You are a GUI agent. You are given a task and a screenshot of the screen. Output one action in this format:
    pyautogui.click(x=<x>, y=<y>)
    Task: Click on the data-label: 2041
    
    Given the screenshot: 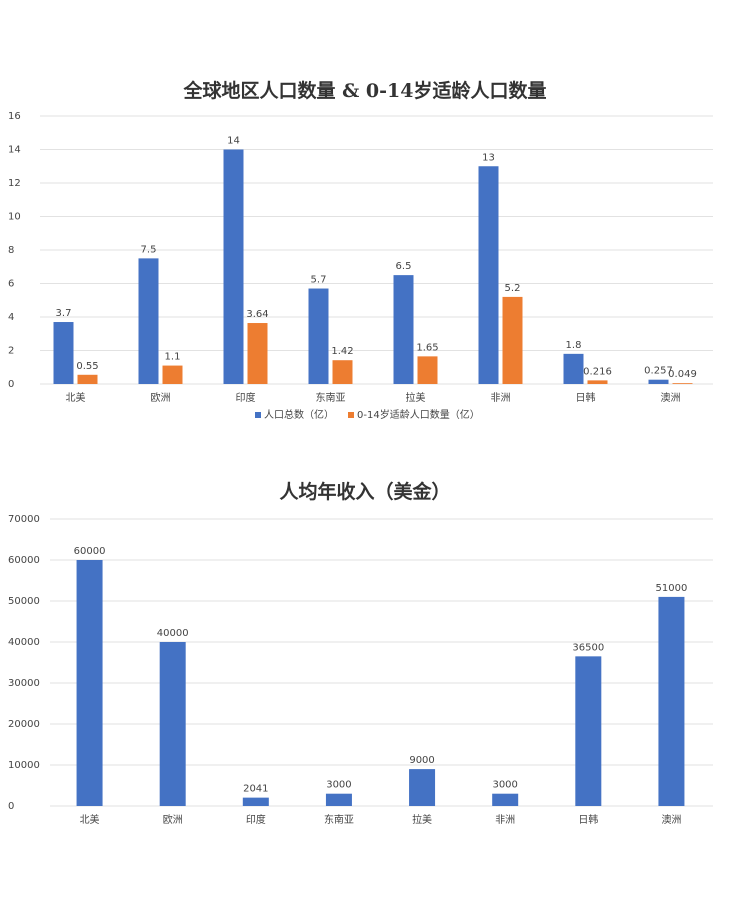 What is the action you would take?
    pyautogui.click(x=255, y=789)
    